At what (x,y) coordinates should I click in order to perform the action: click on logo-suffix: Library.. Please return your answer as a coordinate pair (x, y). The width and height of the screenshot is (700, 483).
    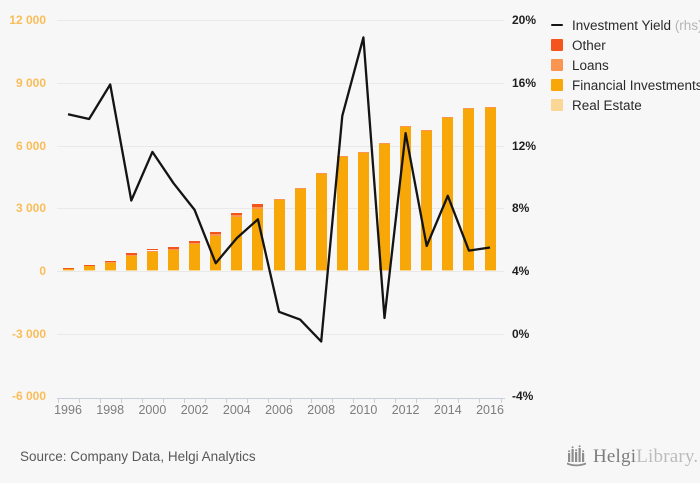
    Looking at the image, I should click on (667, 456).